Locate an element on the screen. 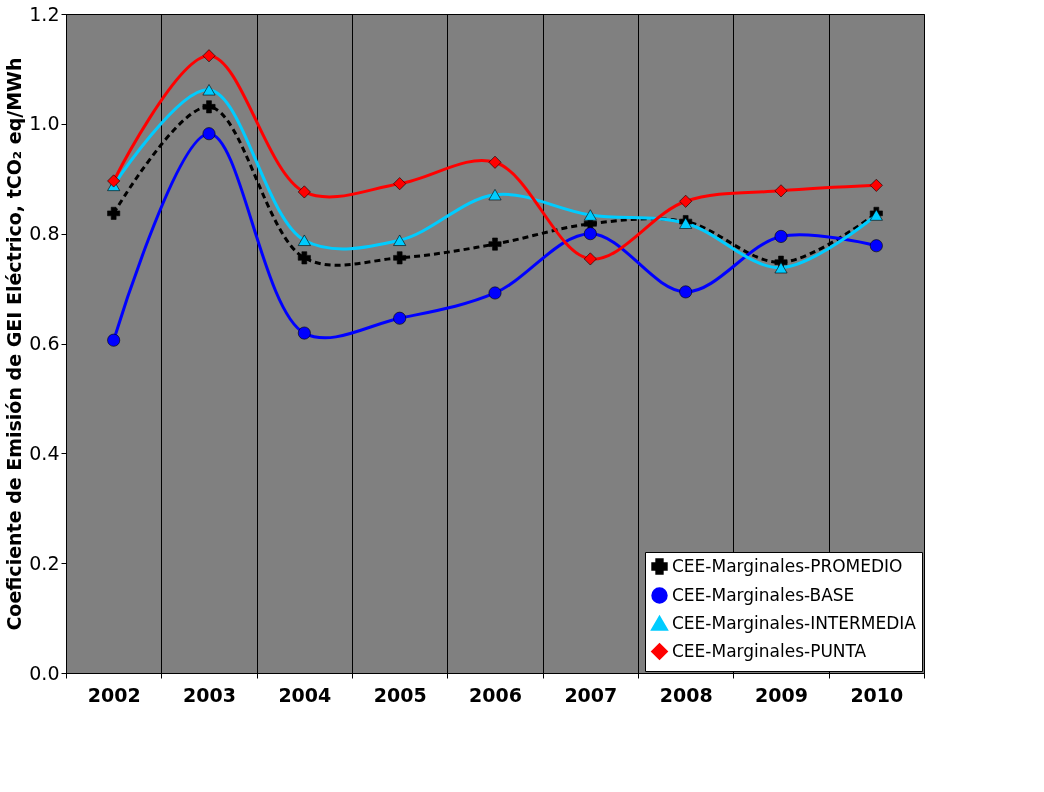 Image resolution: width=1044 pixels, height=792 pixels. x-tick-label: 2009 is located at coordinates (781, 694).